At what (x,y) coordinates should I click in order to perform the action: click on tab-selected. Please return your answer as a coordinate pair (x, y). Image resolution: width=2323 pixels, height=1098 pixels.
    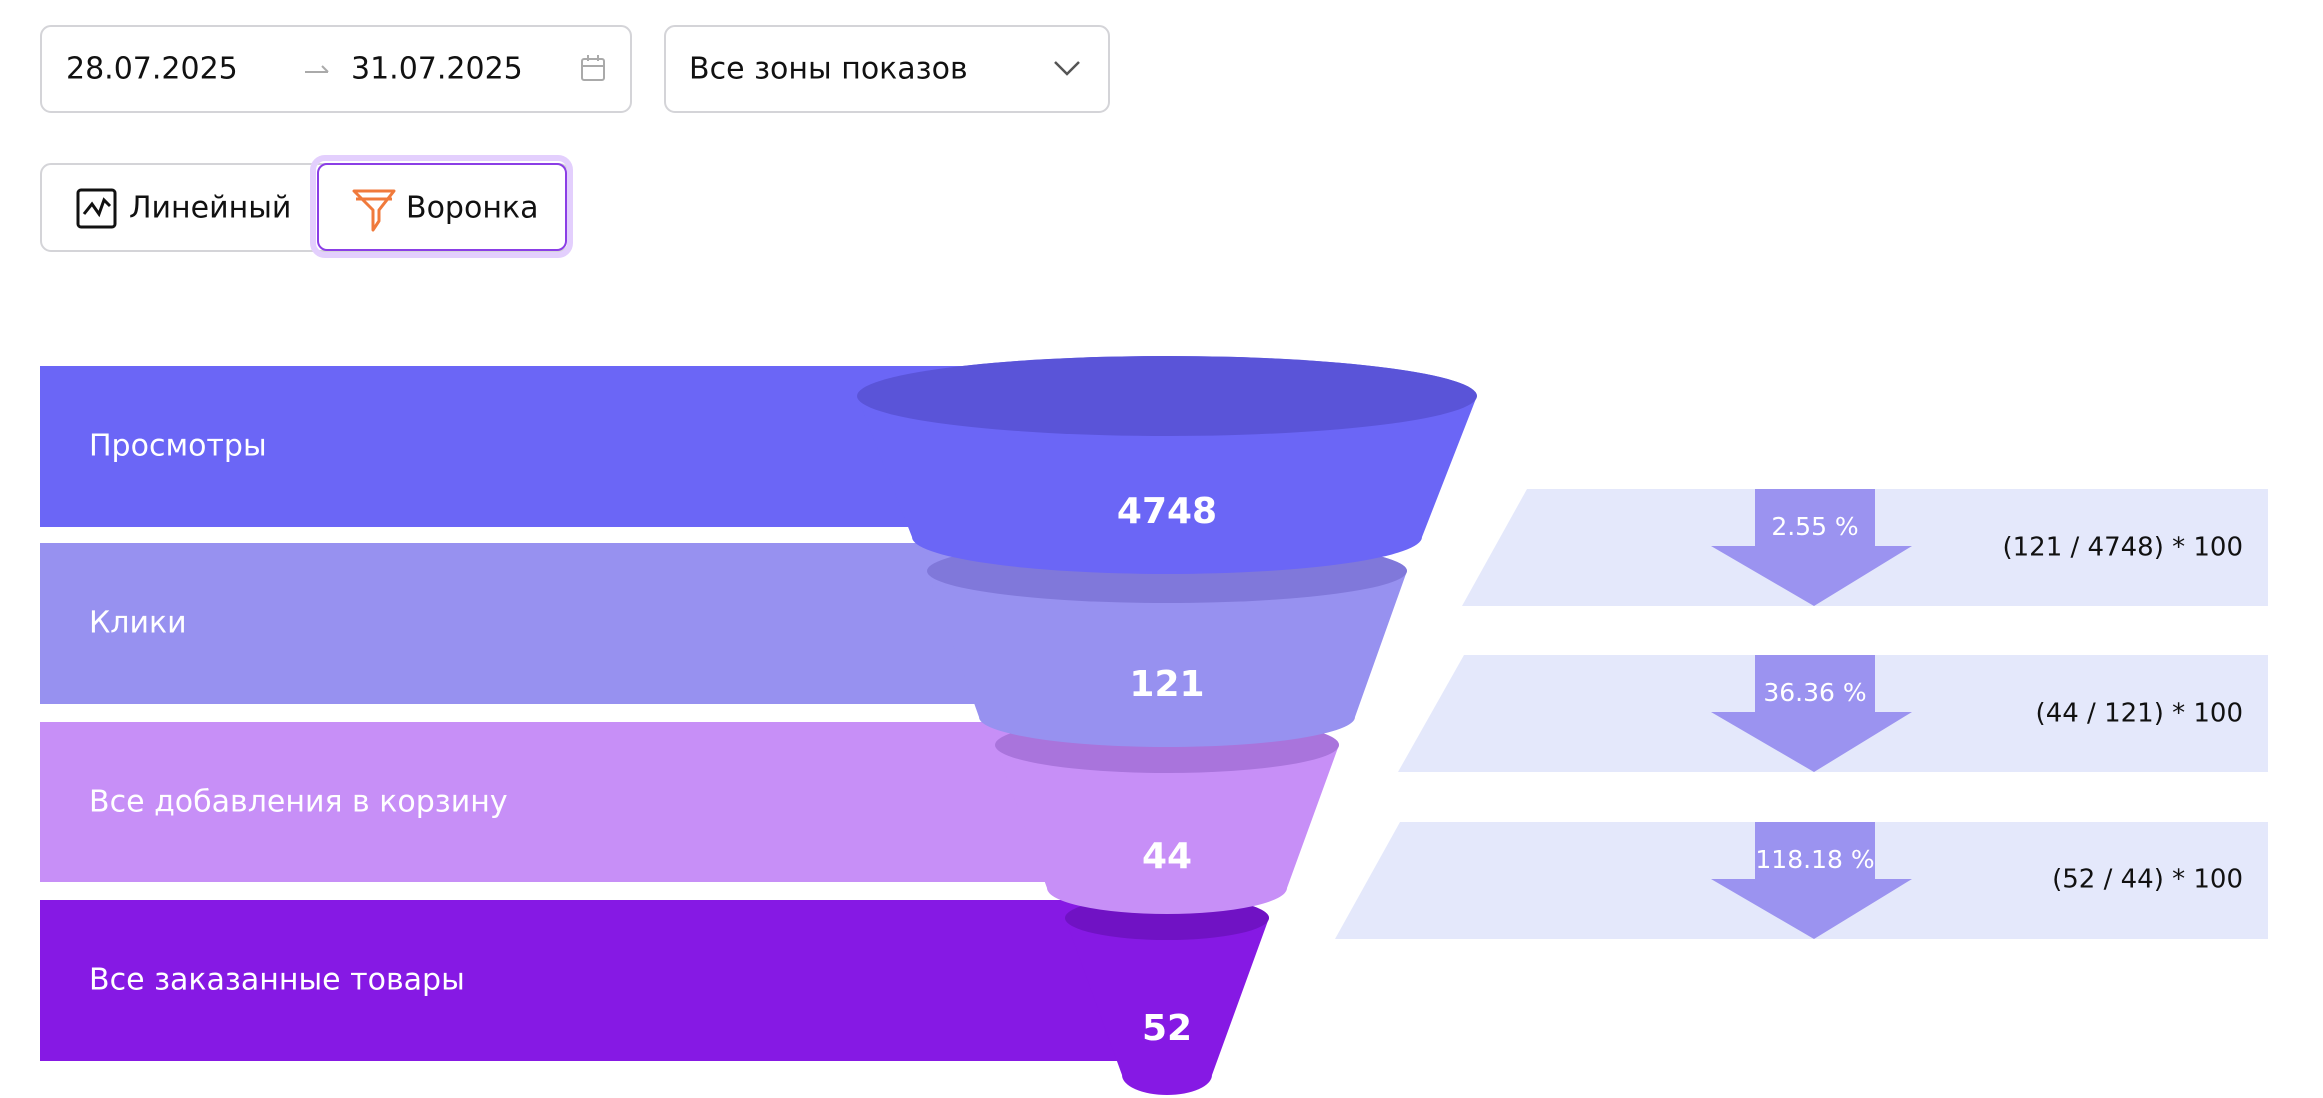
    Looking at the image, I should click on (442, 207).